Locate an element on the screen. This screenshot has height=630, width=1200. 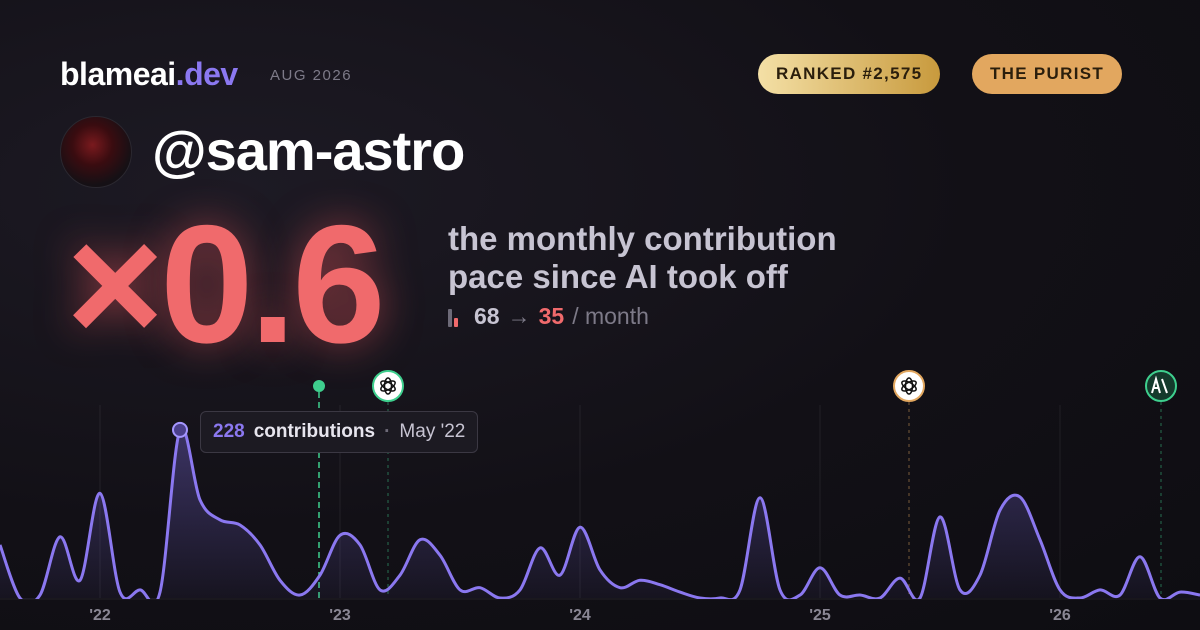
tooltip-value: 228 is located at coordinates (229, 431).